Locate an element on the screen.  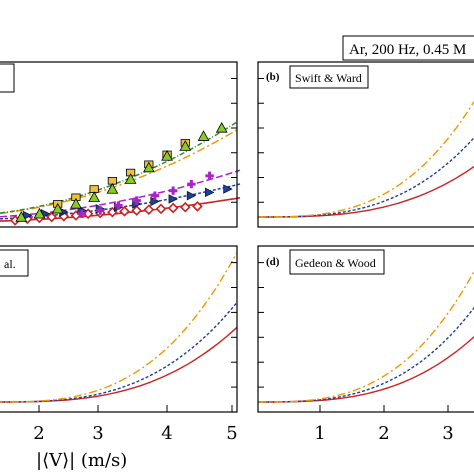
header-box: Ar, 200 Hz, 0.45 M is located at coordinates (408, 48).